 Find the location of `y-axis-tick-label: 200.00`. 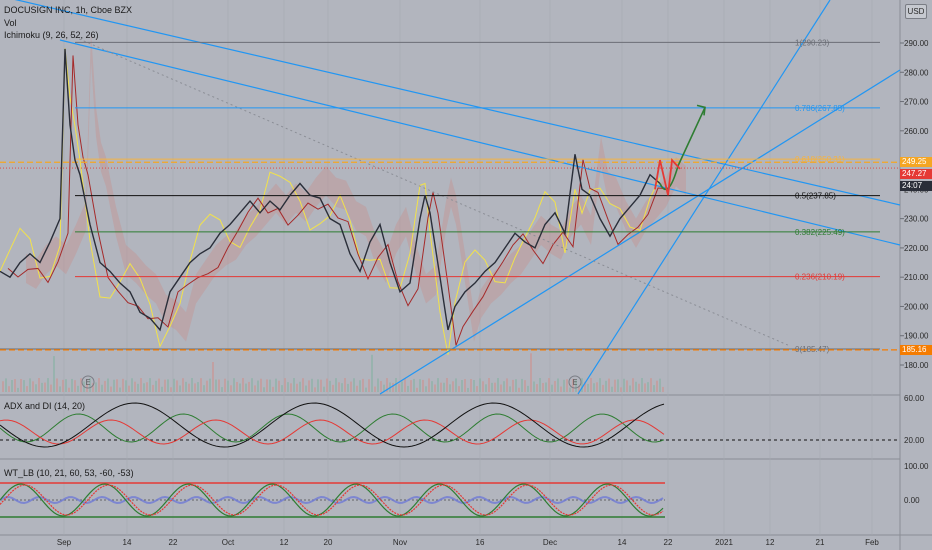

y-axis-tick-label: 200.00 is located at coordinates (916, 306).